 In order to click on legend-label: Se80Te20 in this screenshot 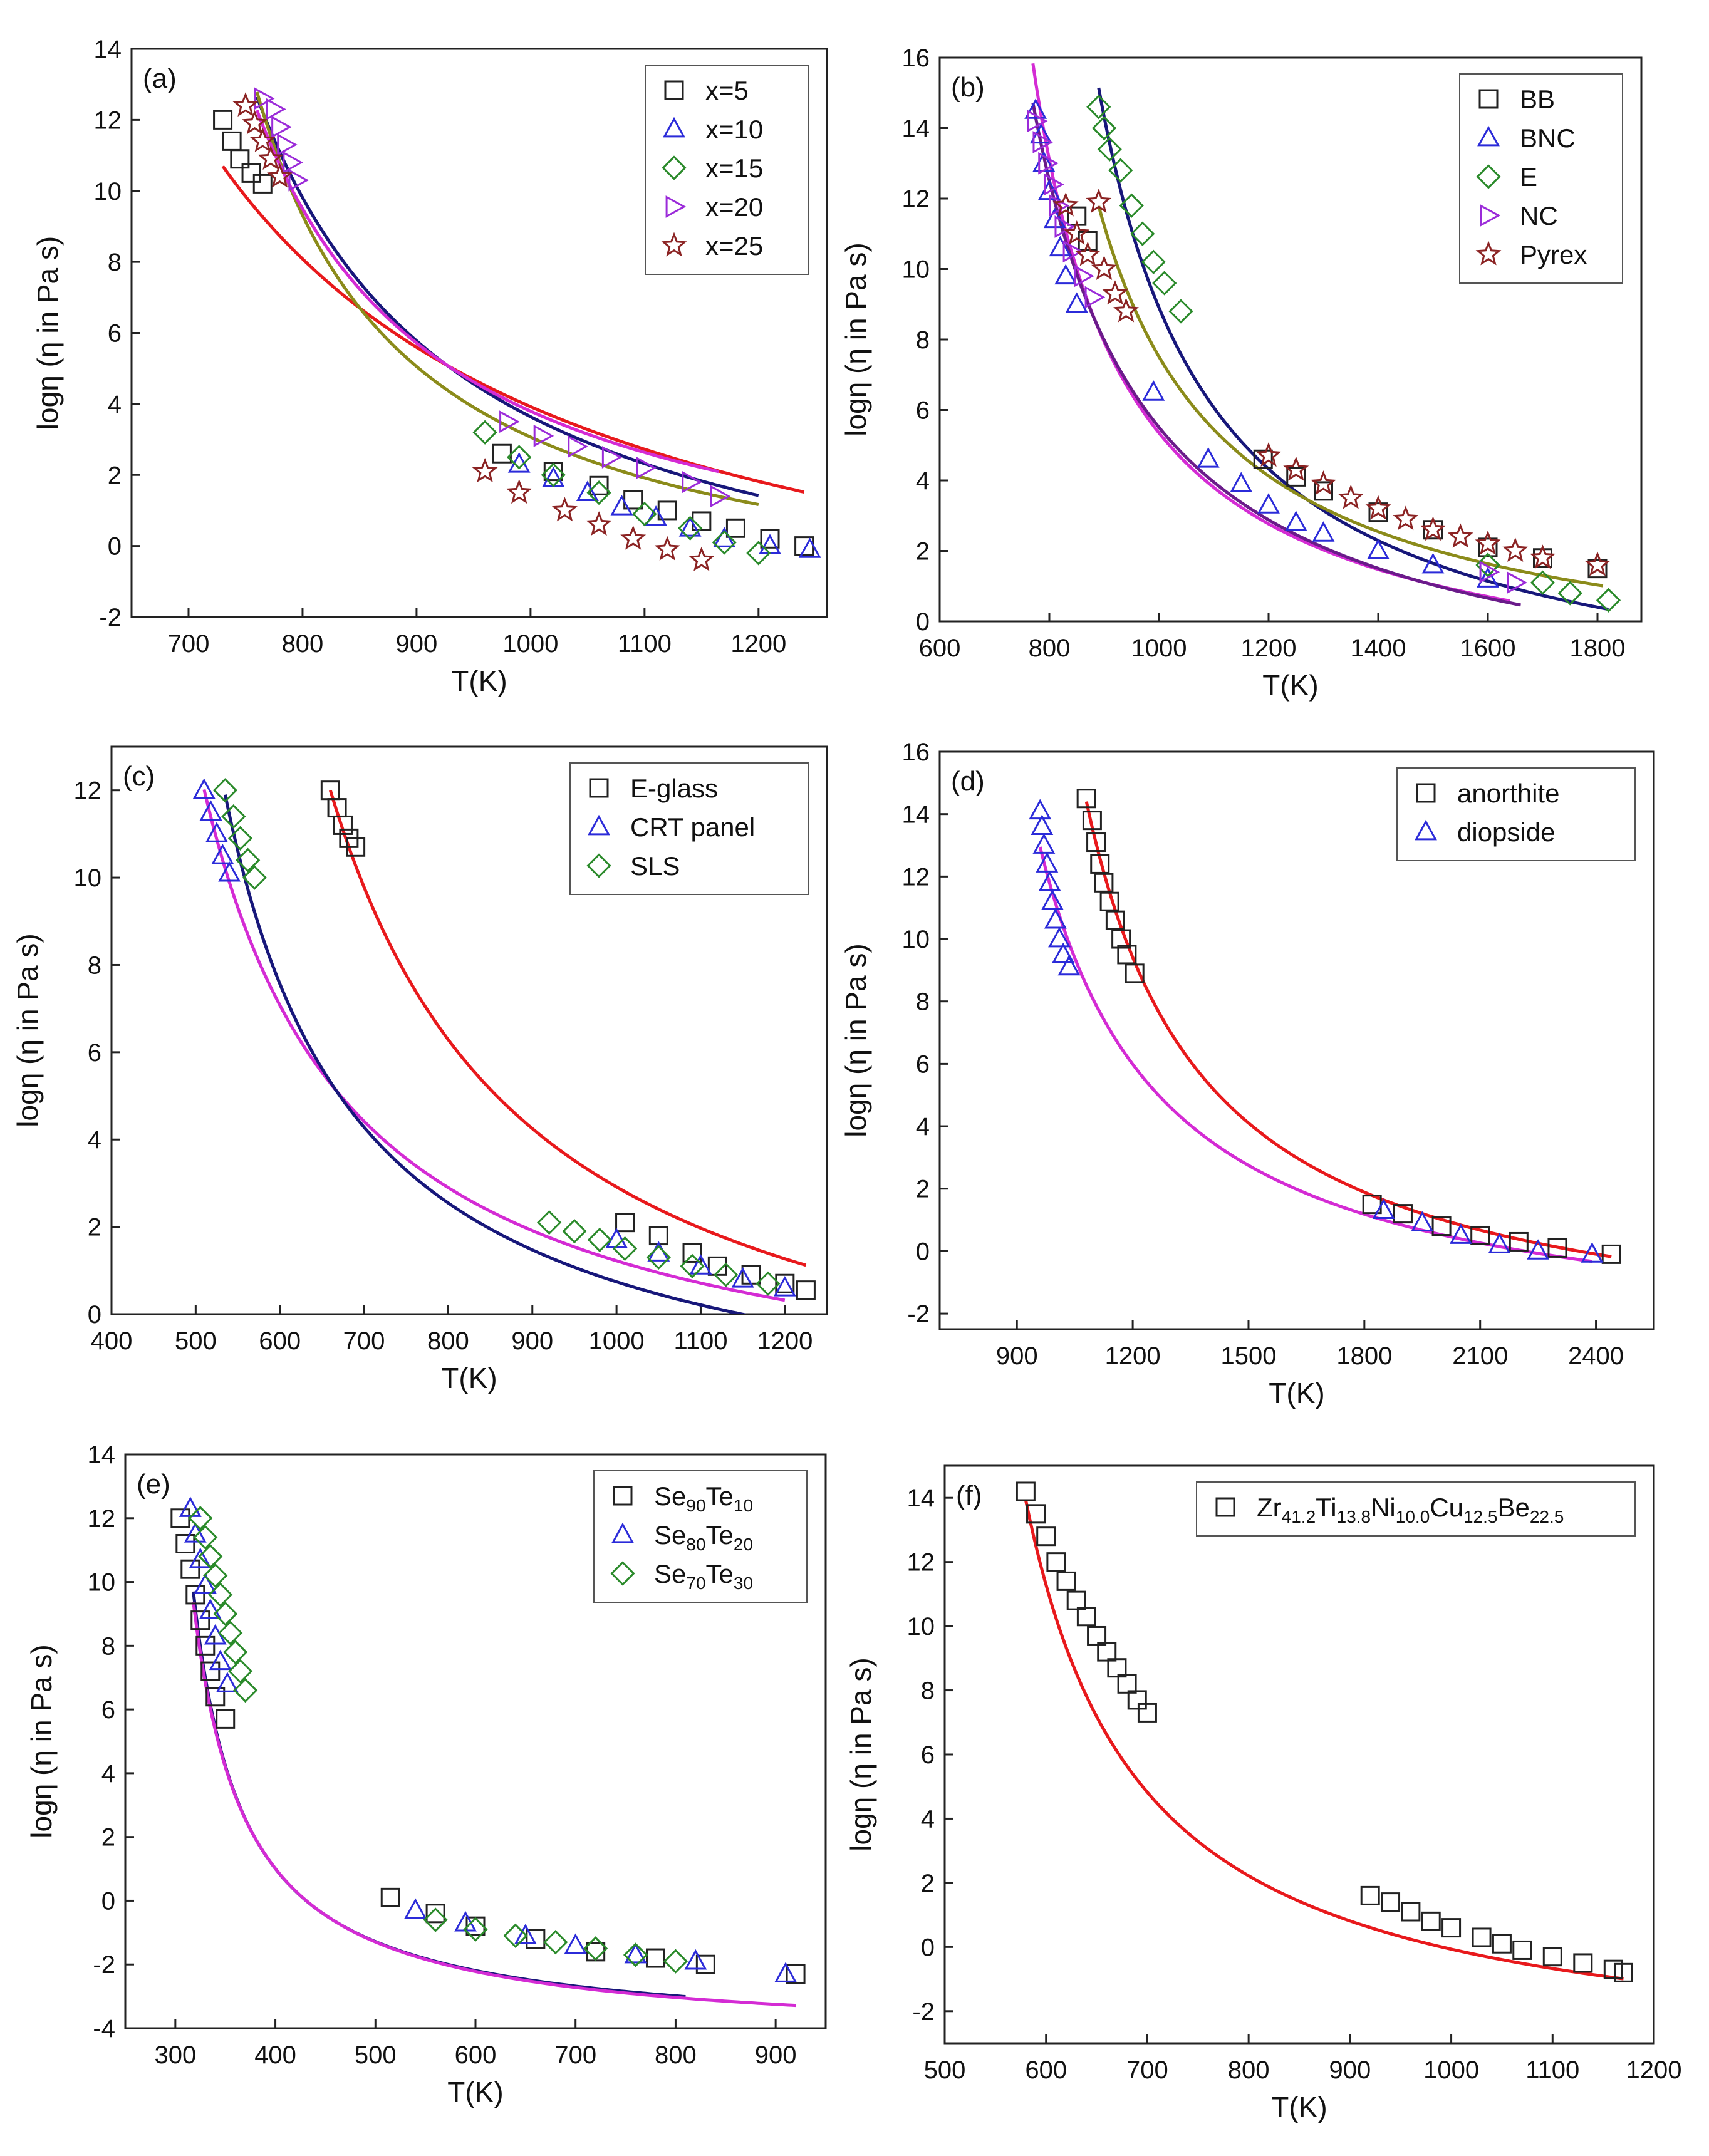, I will do `click(703, 1537)`.